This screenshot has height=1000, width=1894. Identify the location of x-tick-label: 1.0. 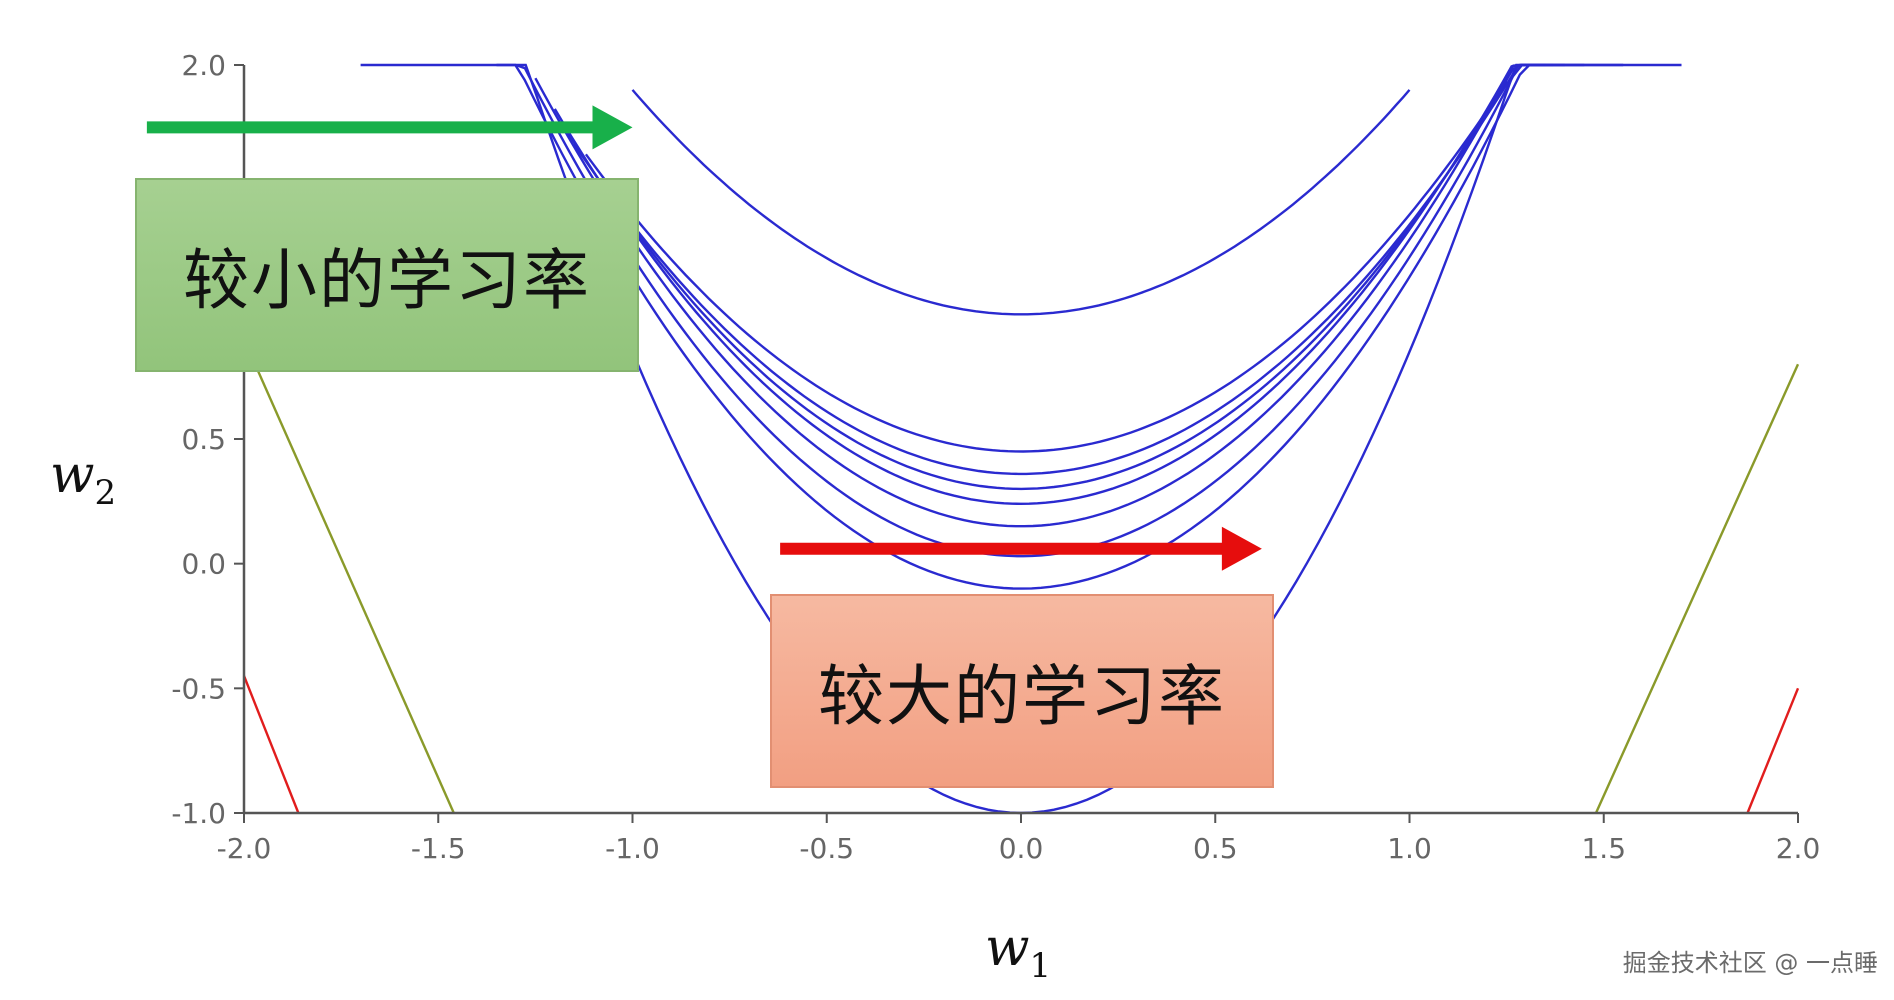
(1409, 848).